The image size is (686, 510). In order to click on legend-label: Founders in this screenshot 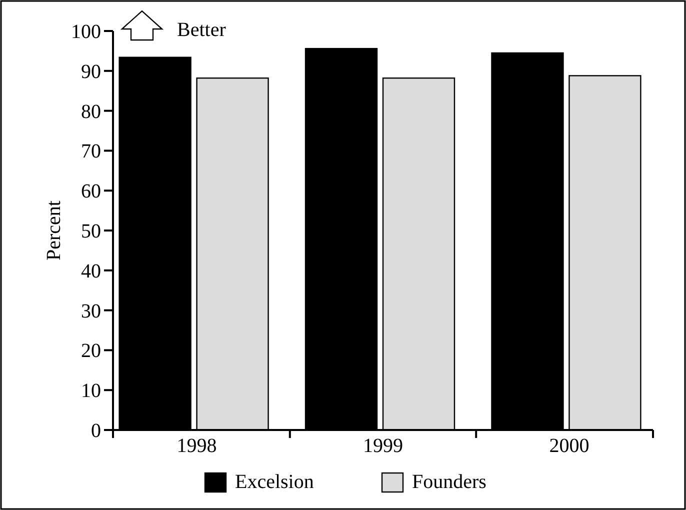, I will do `click(449, 482)`.